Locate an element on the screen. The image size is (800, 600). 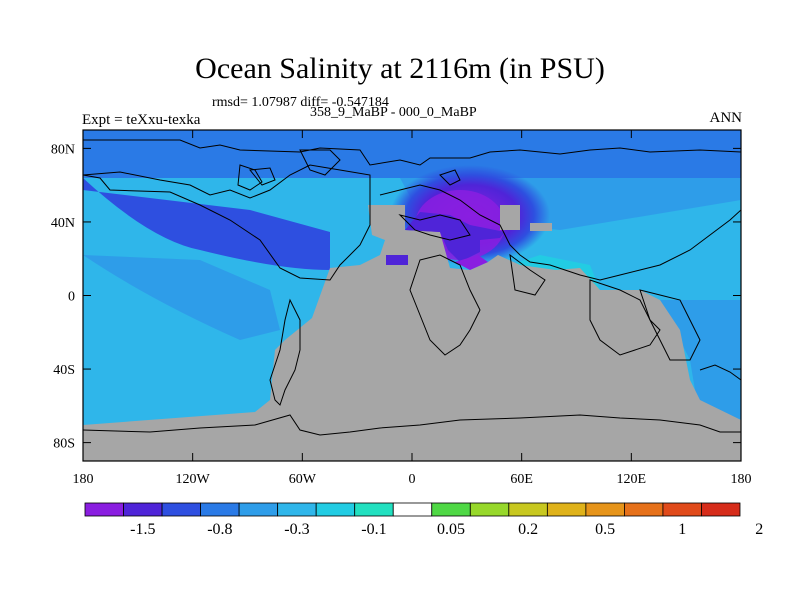
y-tick-label: 40N is located at coordinates (63, 223).